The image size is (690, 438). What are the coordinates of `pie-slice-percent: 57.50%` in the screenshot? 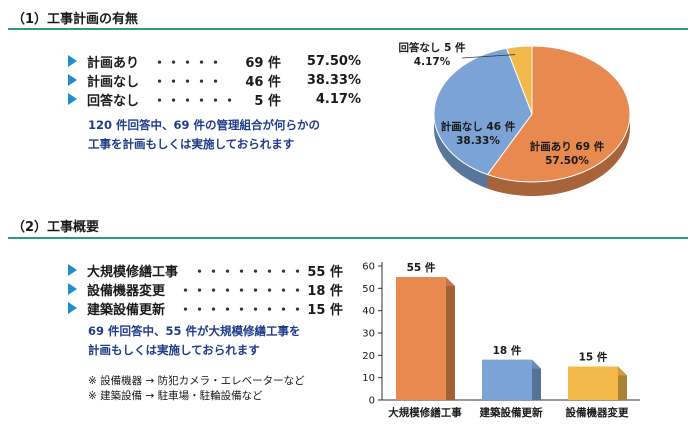 It's located at (567, 161).